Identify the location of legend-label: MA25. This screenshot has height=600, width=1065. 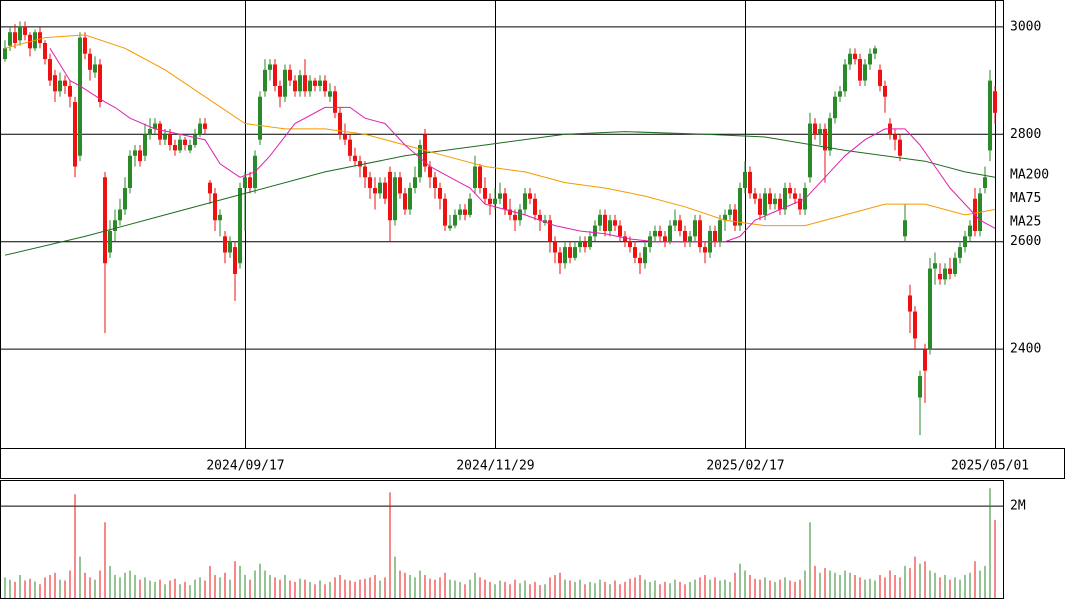
(1025, 222).